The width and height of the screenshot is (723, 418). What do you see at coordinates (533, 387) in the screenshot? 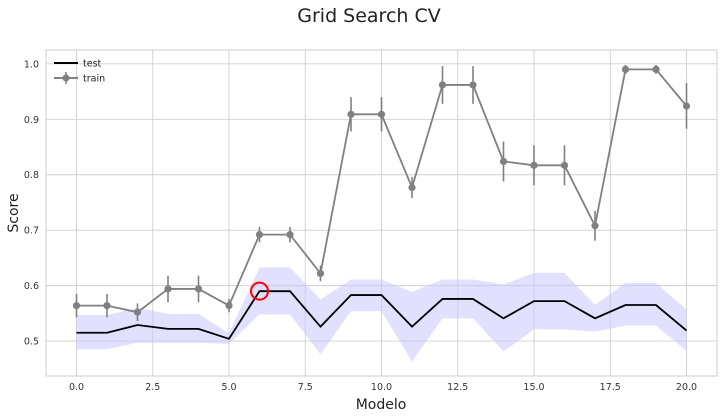
I see `x-tick-label: 15.0` at bounding box center [533, 387].